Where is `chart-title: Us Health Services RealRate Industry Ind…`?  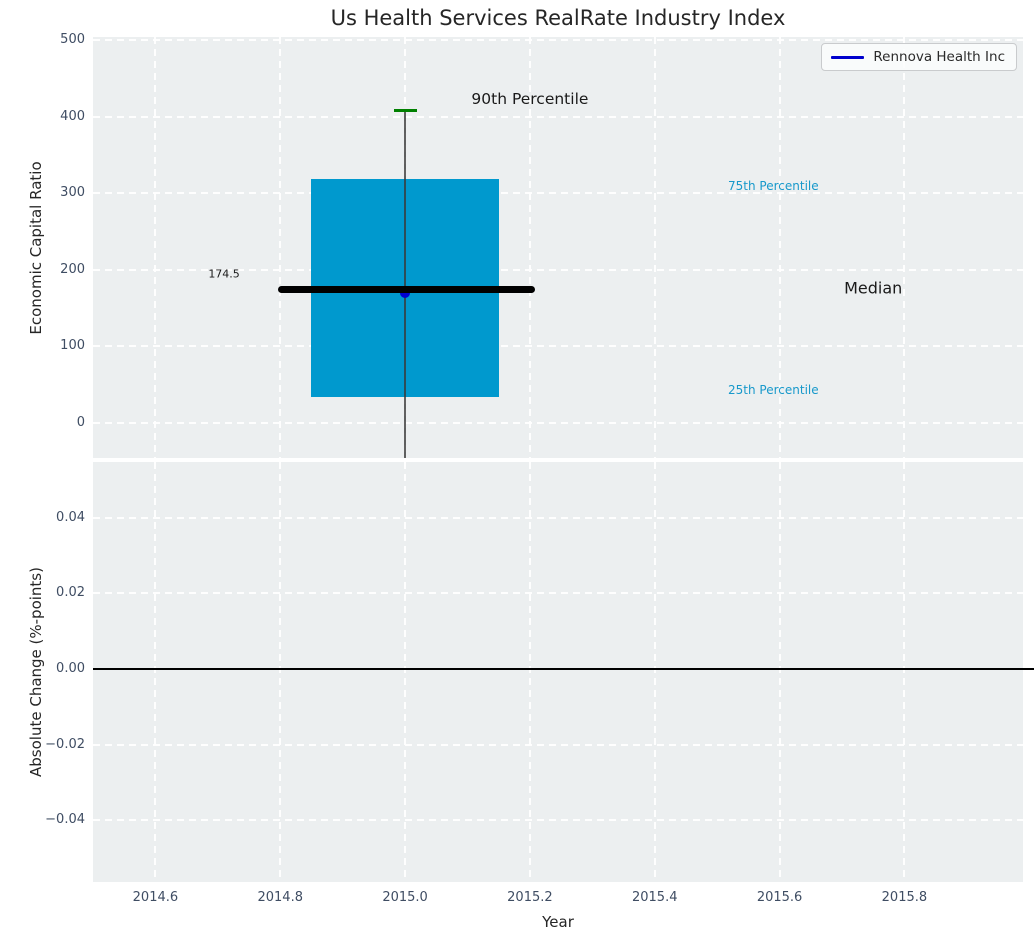 chart-title: Us Health Services RealRate Industry Ind… is located at coordinates (558, 18).